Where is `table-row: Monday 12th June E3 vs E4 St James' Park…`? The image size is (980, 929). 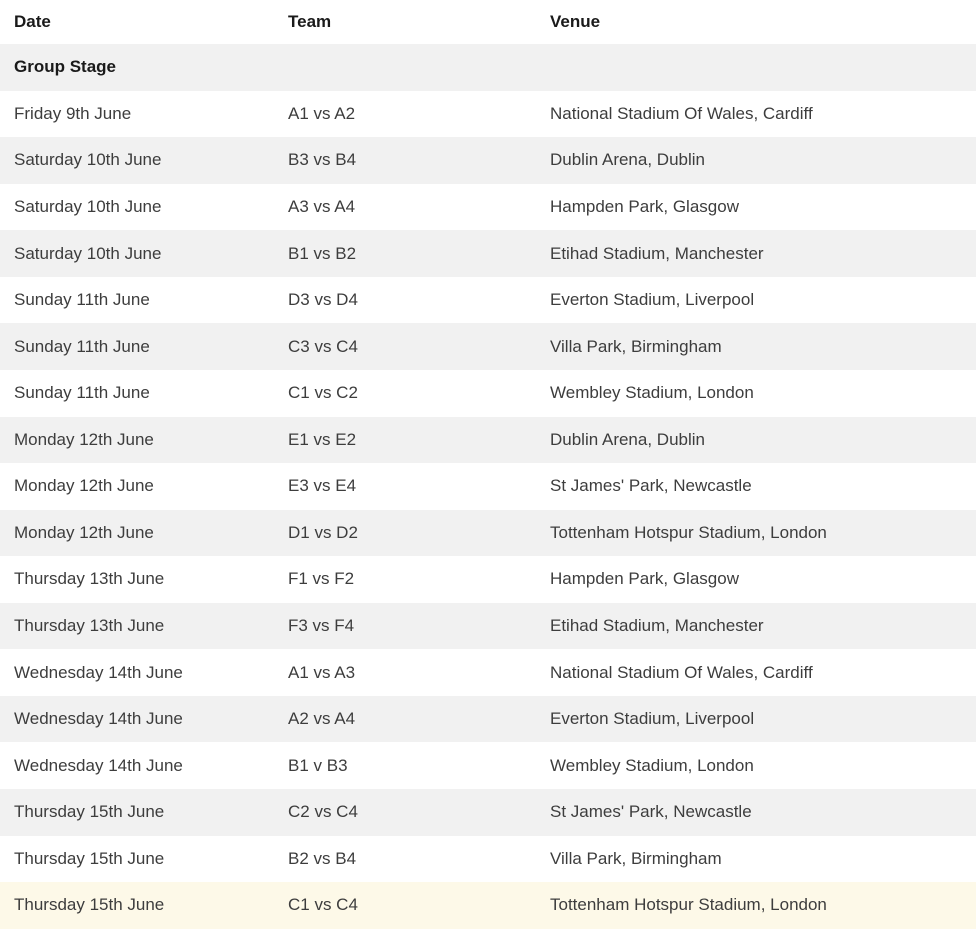
table-row: Monday 12th June E3 vs E4 St James' Park… is located at coordinates (488, 486).